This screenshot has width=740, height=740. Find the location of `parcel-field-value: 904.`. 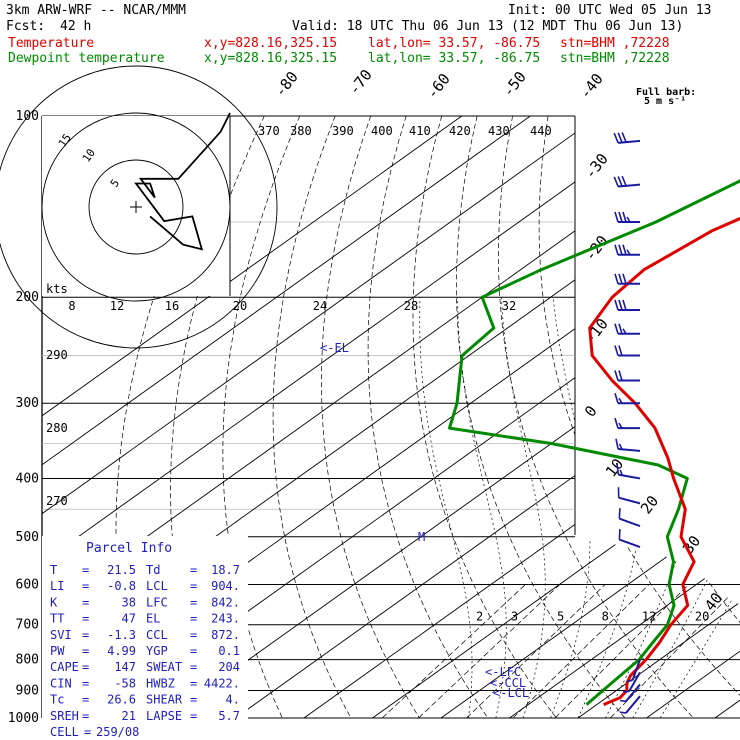

parcel-field-value: 904. is located at coordinates (225, 586).